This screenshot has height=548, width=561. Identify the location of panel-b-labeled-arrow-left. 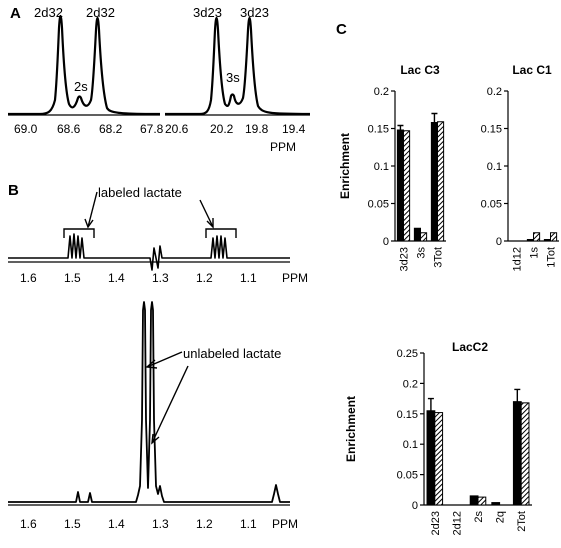
(92, 209).